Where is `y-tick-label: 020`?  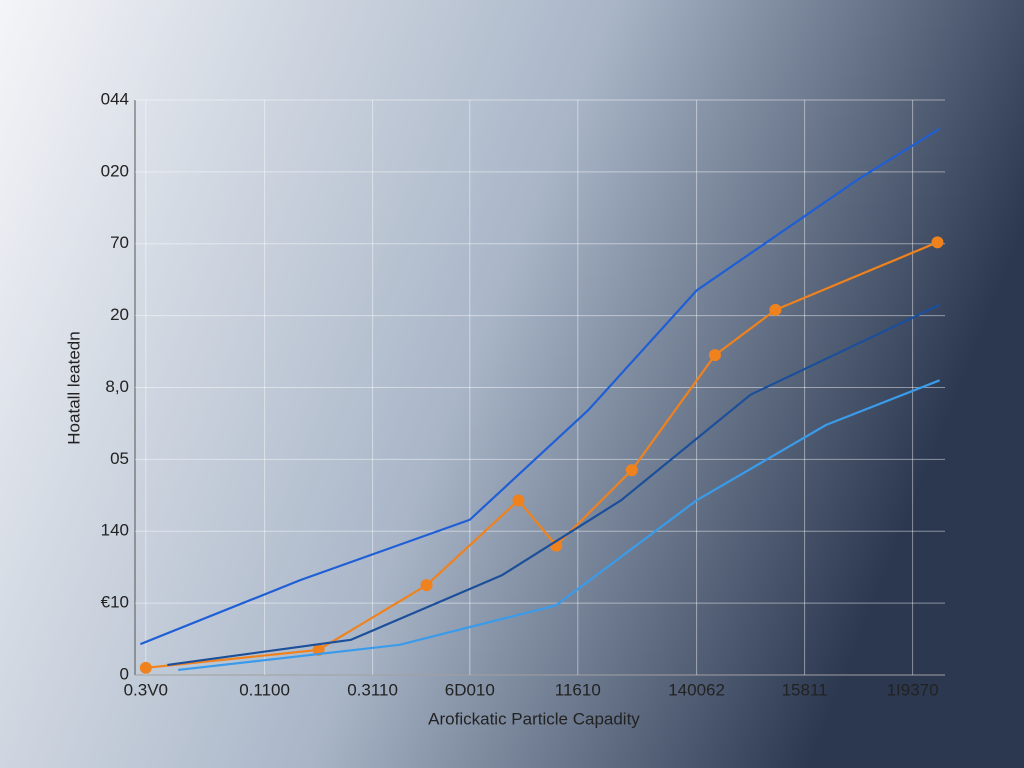 y-tick-label: 020 is located at coordinates (115, 170).